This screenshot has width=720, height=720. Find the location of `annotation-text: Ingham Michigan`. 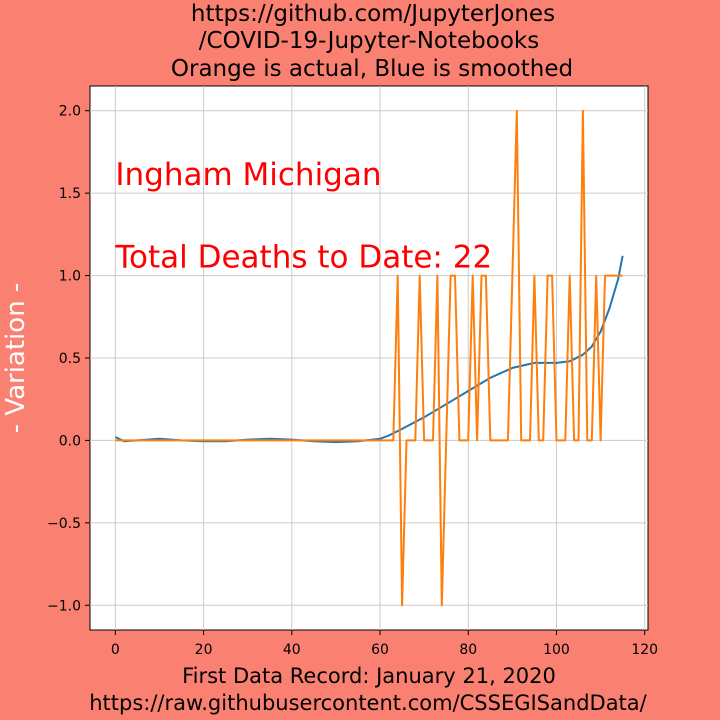

annotation-text: Ingham Michigan is located at coordinates (248, 175).